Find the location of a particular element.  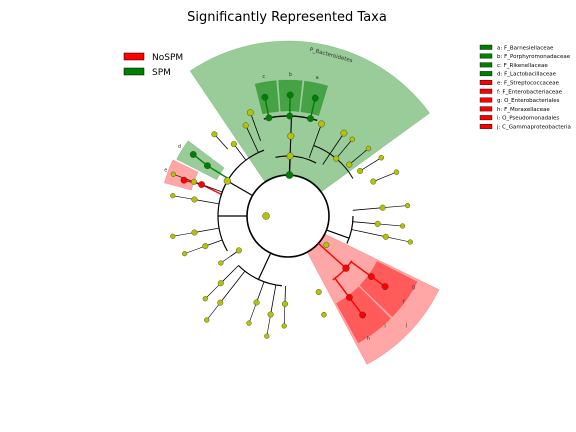

edge-clade-d is located at coordinates (218, 172).